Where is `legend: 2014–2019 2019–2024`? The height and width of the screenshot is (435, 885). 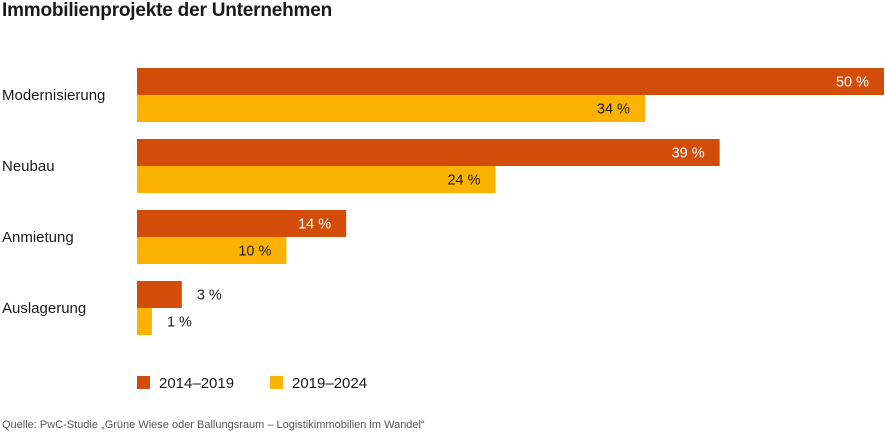
legend: 2014–2019 2019–2024 is located at coordinates (252, 383).